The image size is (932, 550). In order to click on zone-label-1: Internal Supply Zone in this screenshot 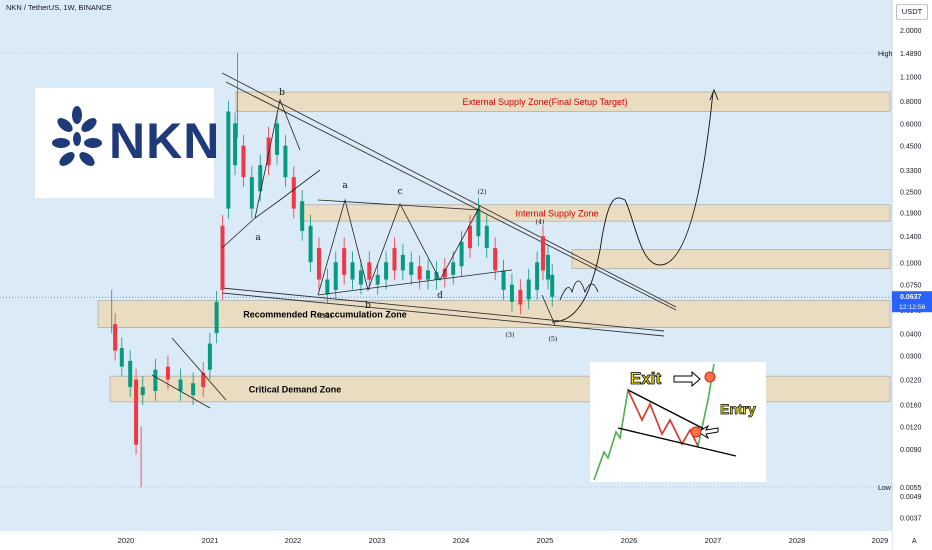, I will do `click(556, 213)`.